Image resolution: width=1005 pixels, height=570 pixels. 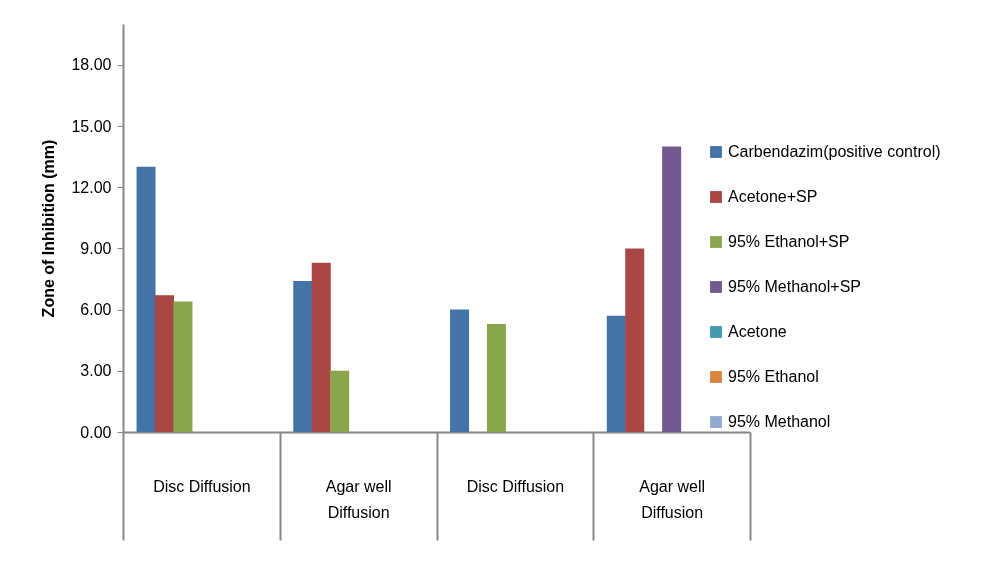 What do you see at coordinates (91, 126) in the screenshot?
I see `y-tick-label: 15.00` at bounding box center [91, 126].